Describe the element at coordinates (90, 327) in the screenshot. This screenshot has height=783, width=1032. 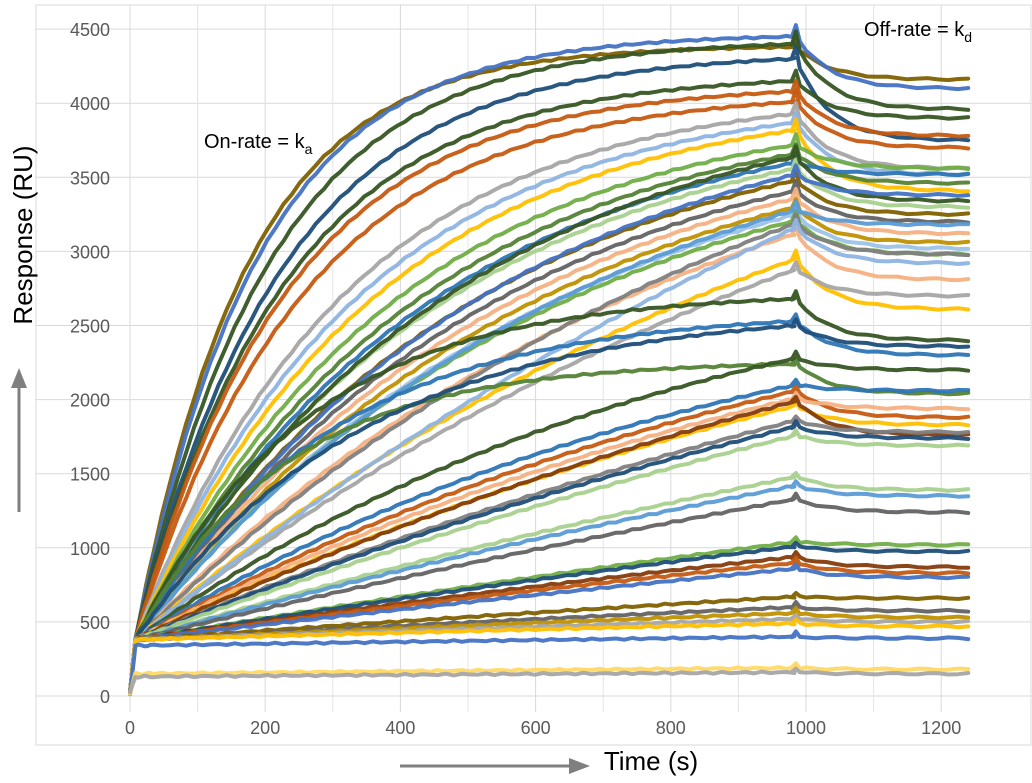
I see `y-tick-label: 2500` at that location.